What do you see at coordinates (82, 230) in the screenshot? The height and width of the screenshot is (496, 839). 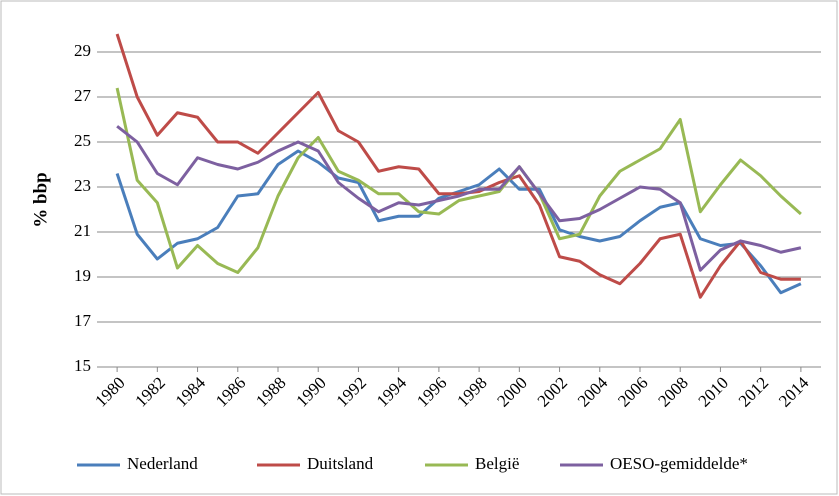 I see `y-tick-label: 21` at bounding box center [82, 230].